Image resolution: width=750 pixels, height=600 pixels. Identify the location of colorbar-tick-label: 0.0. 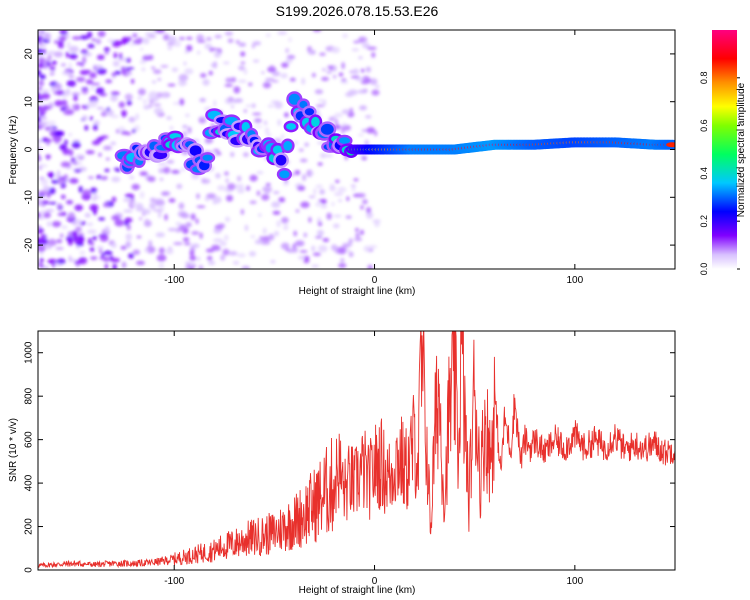
(704, 269).